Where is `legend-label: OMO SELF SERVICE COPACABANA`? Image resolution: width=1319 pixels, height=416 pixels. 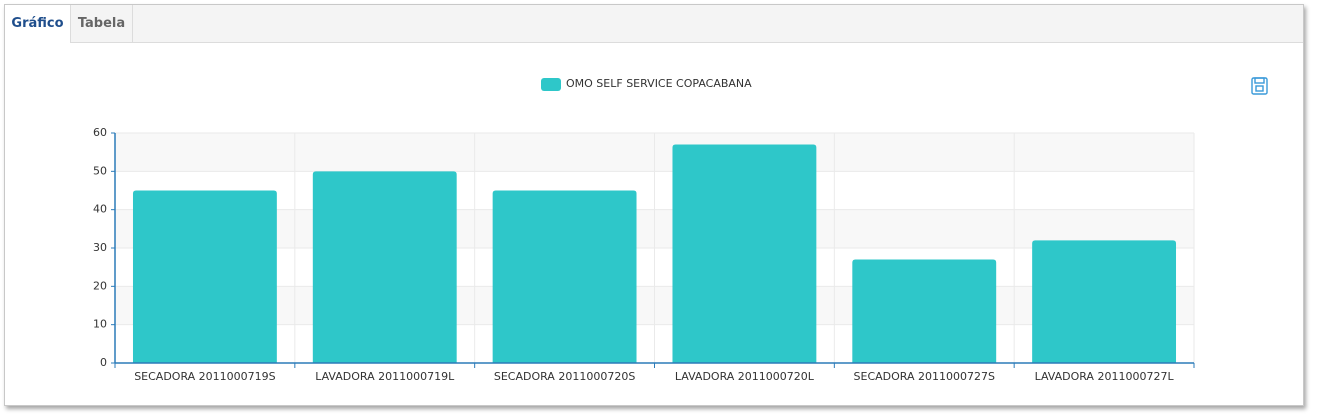
legend-label: OMO SELF SERVICE COPACABANA is located at coordinates (659, 83).